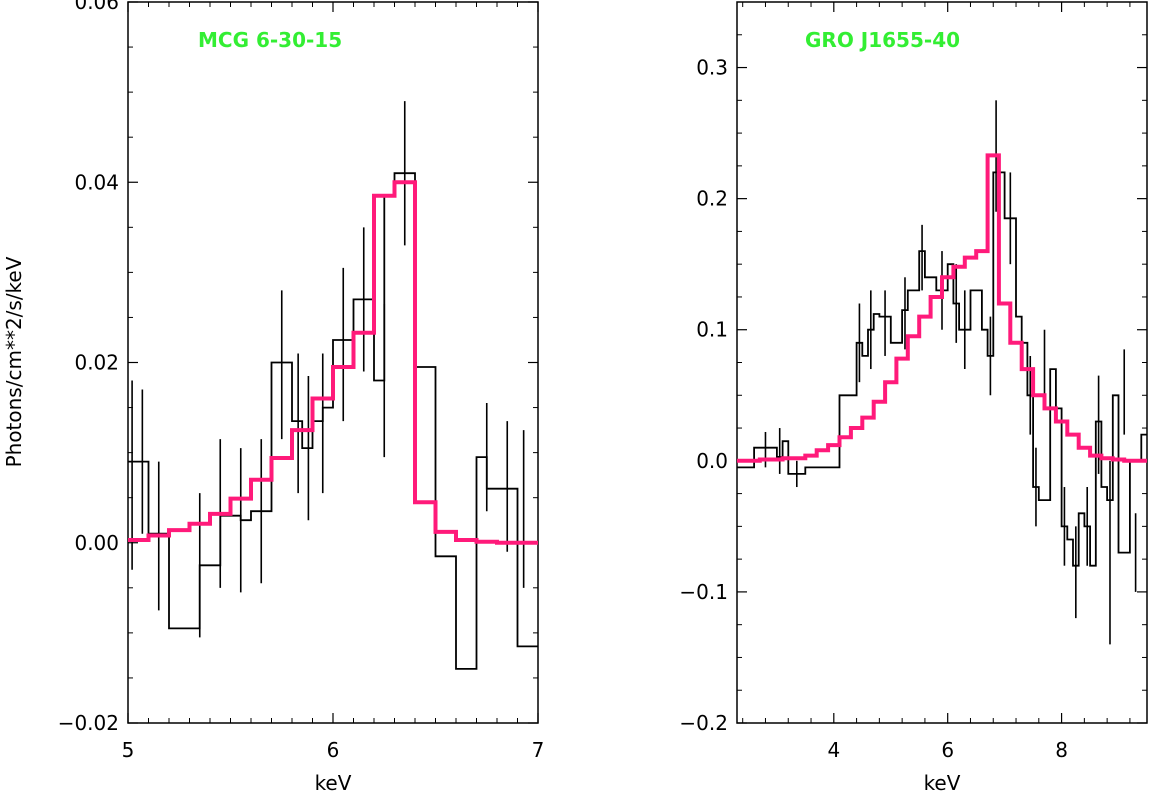  Describe the element at coordinates (833, 750) in the screenshot. I see `gro-x-tick-label: 4` at that location.